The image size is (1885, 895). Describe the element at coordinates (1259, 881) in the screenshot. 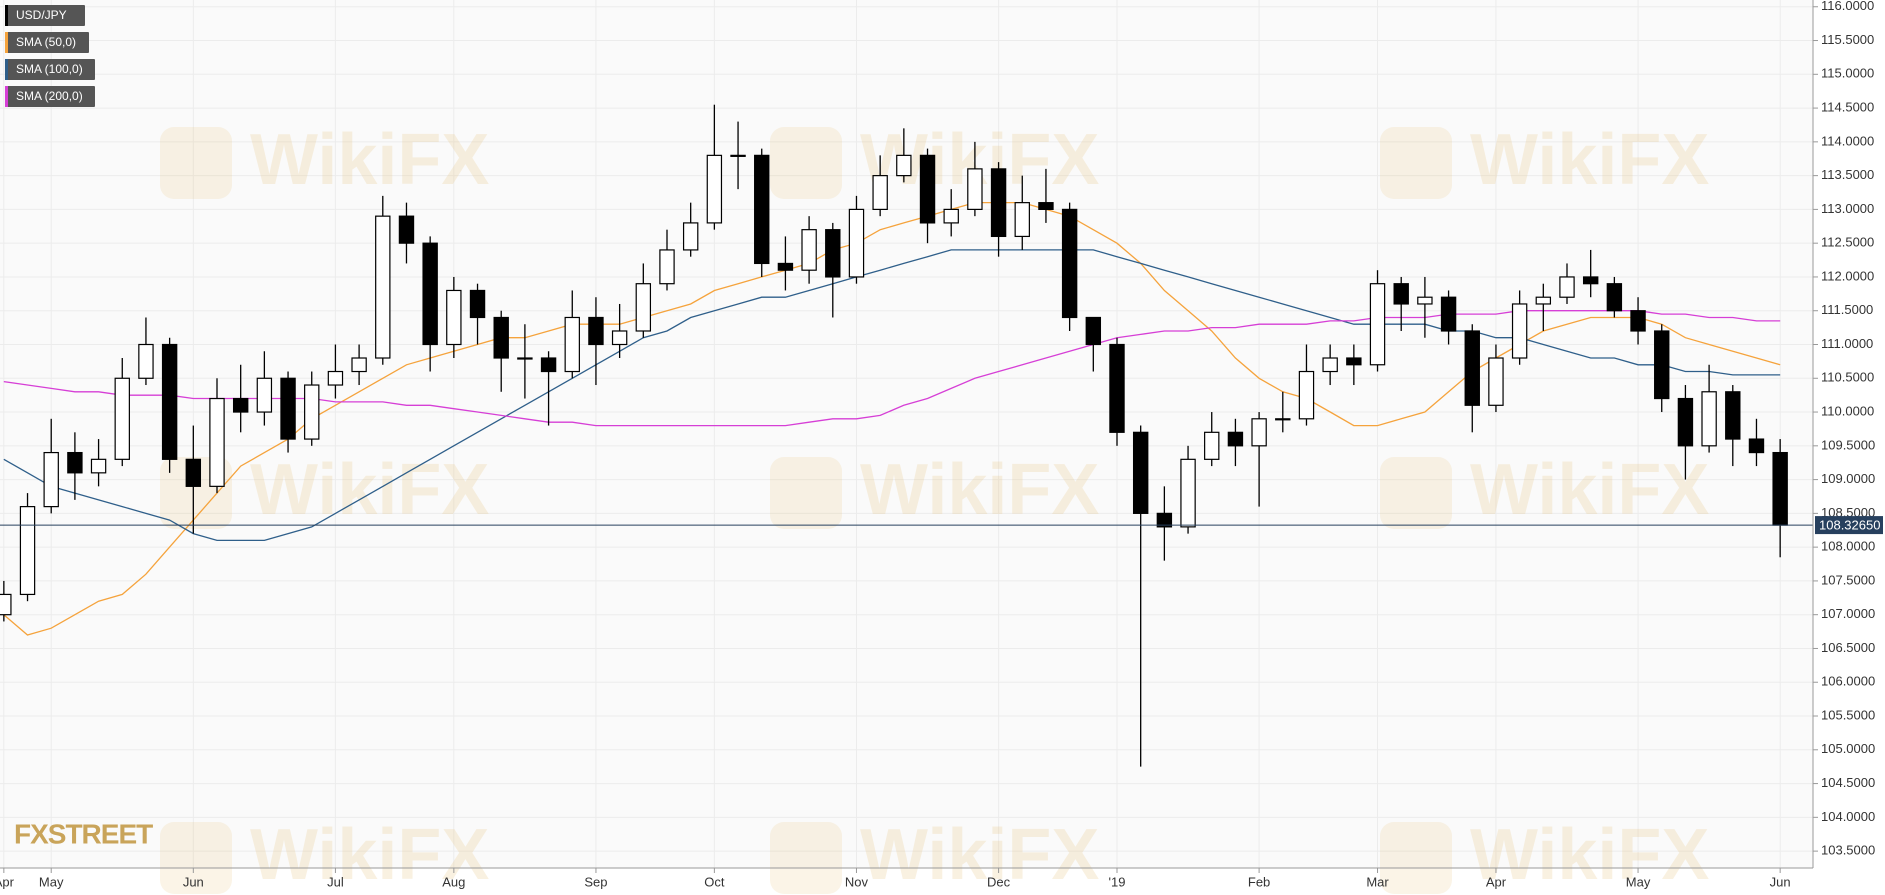

I see `x-tick-label: Feb` at that location.